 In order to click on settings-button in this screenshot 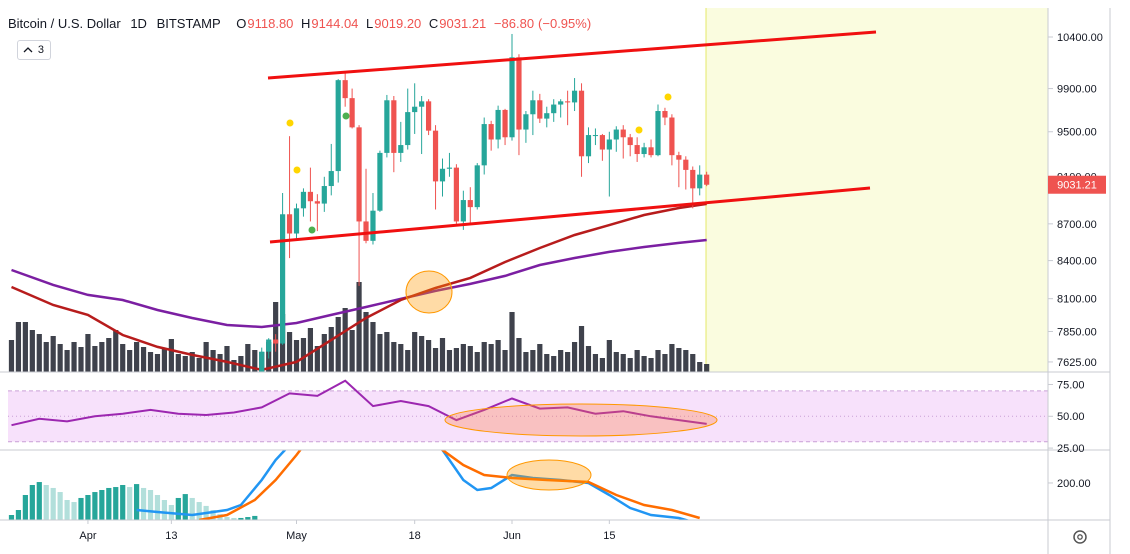, I will do `click(1080, 537)`.